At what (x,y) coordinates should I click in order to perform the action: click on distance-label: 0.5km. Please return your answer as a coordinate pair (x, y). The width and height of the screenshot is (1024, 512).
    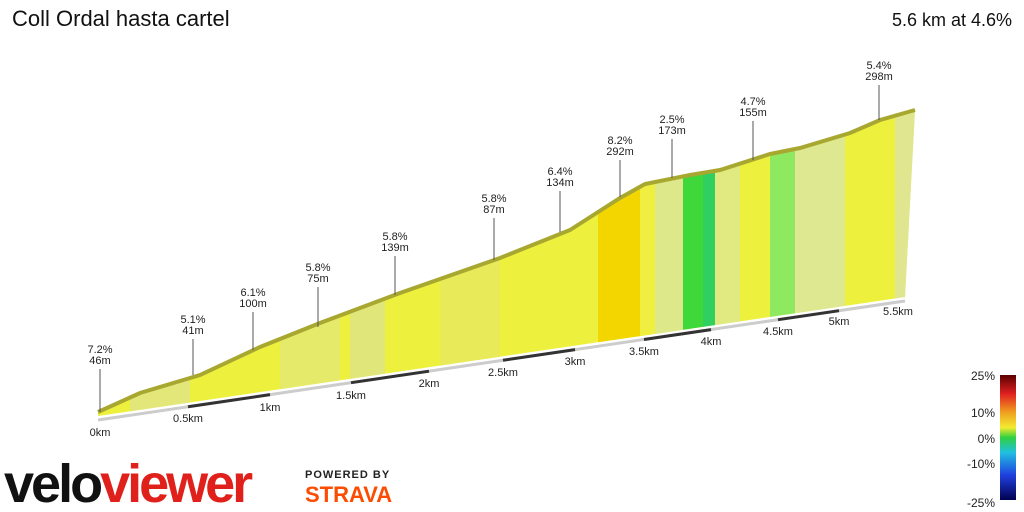
    Looking at the image, I should click on (188, 419).